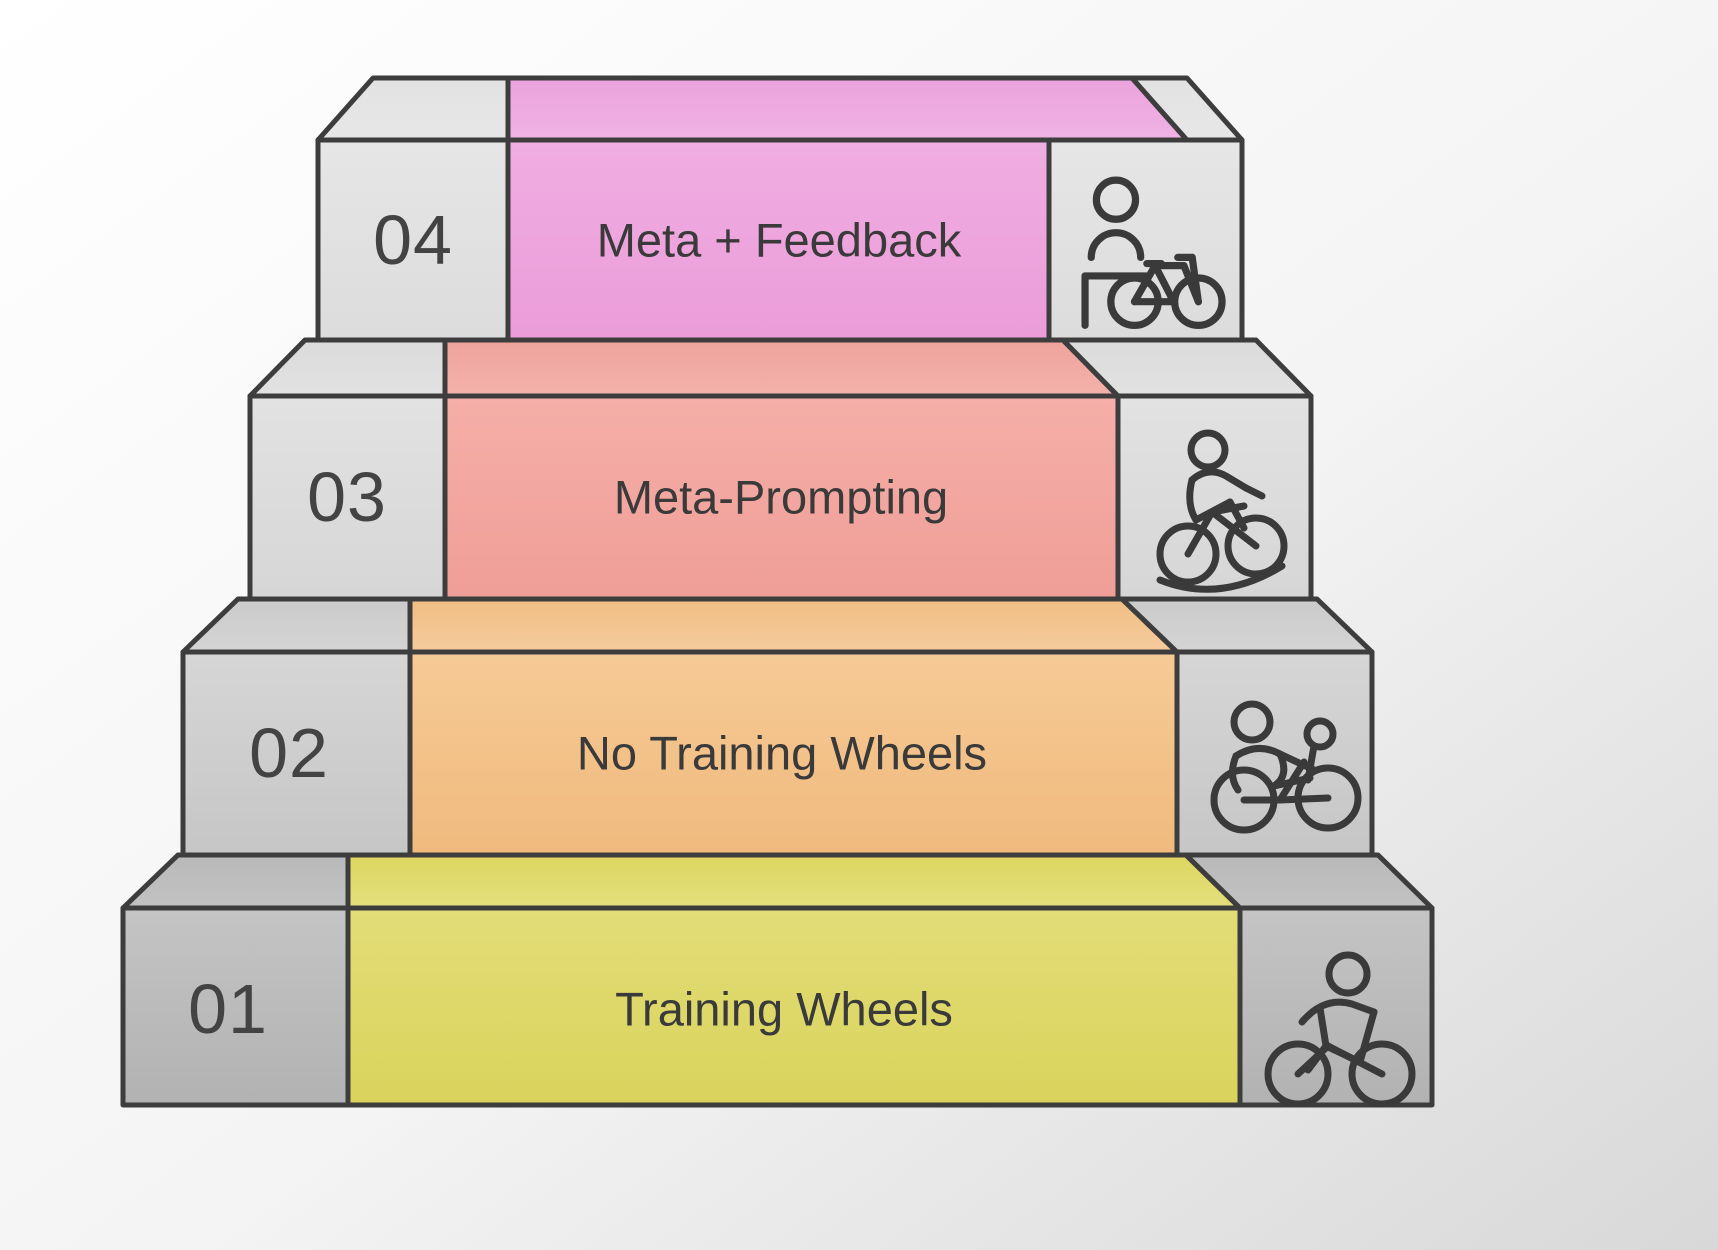 The height and width of the screenshot is (1250, 1718). What do you see at coordinates (1153, 252) in the screenshot?
I see `person-standing-with-bicycle-icon` at bounding box center [1153, 252].